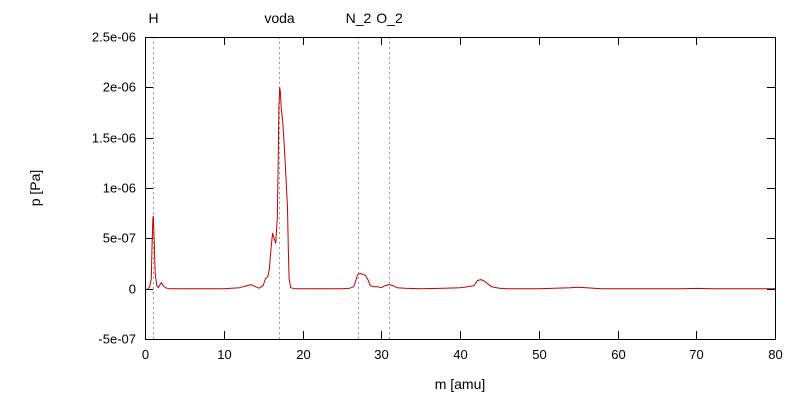 Image resolution: width=800 pixels, height=400 pixels. I want to click on x-tick-label: 80, so click(775, 354).